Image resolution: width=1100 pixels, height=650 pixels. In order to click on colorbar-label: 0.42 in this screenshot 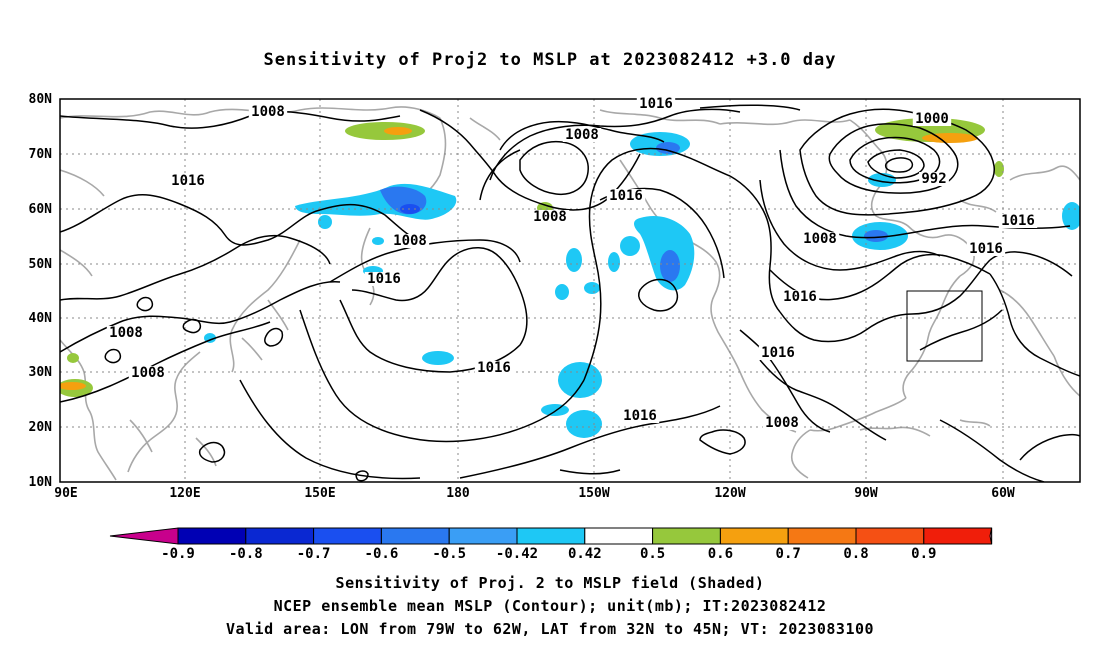, I will do `click(585, 554)`.